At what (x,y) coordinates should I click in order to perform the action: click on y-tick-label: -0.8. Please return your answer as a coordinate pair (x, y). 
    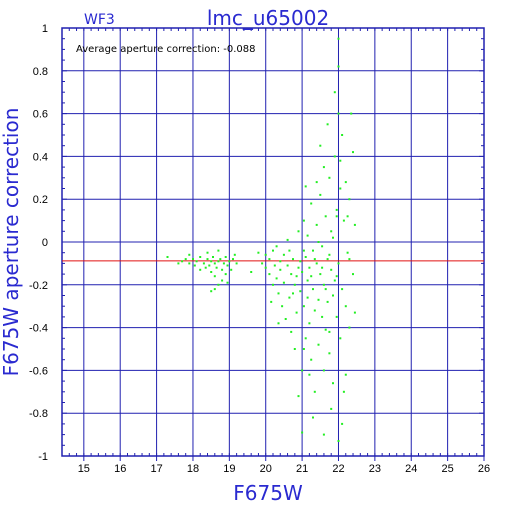
    Looking at the image, I should click on (38, 414).